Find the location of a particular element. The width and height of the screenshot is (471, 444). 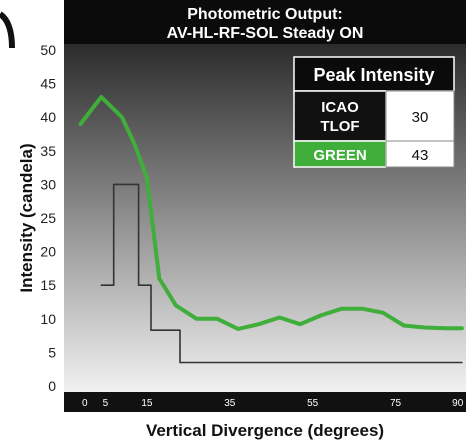

chart-title-line-2: AV-HL-RF-SOL Steady ON is located at coordinates (265, 33).